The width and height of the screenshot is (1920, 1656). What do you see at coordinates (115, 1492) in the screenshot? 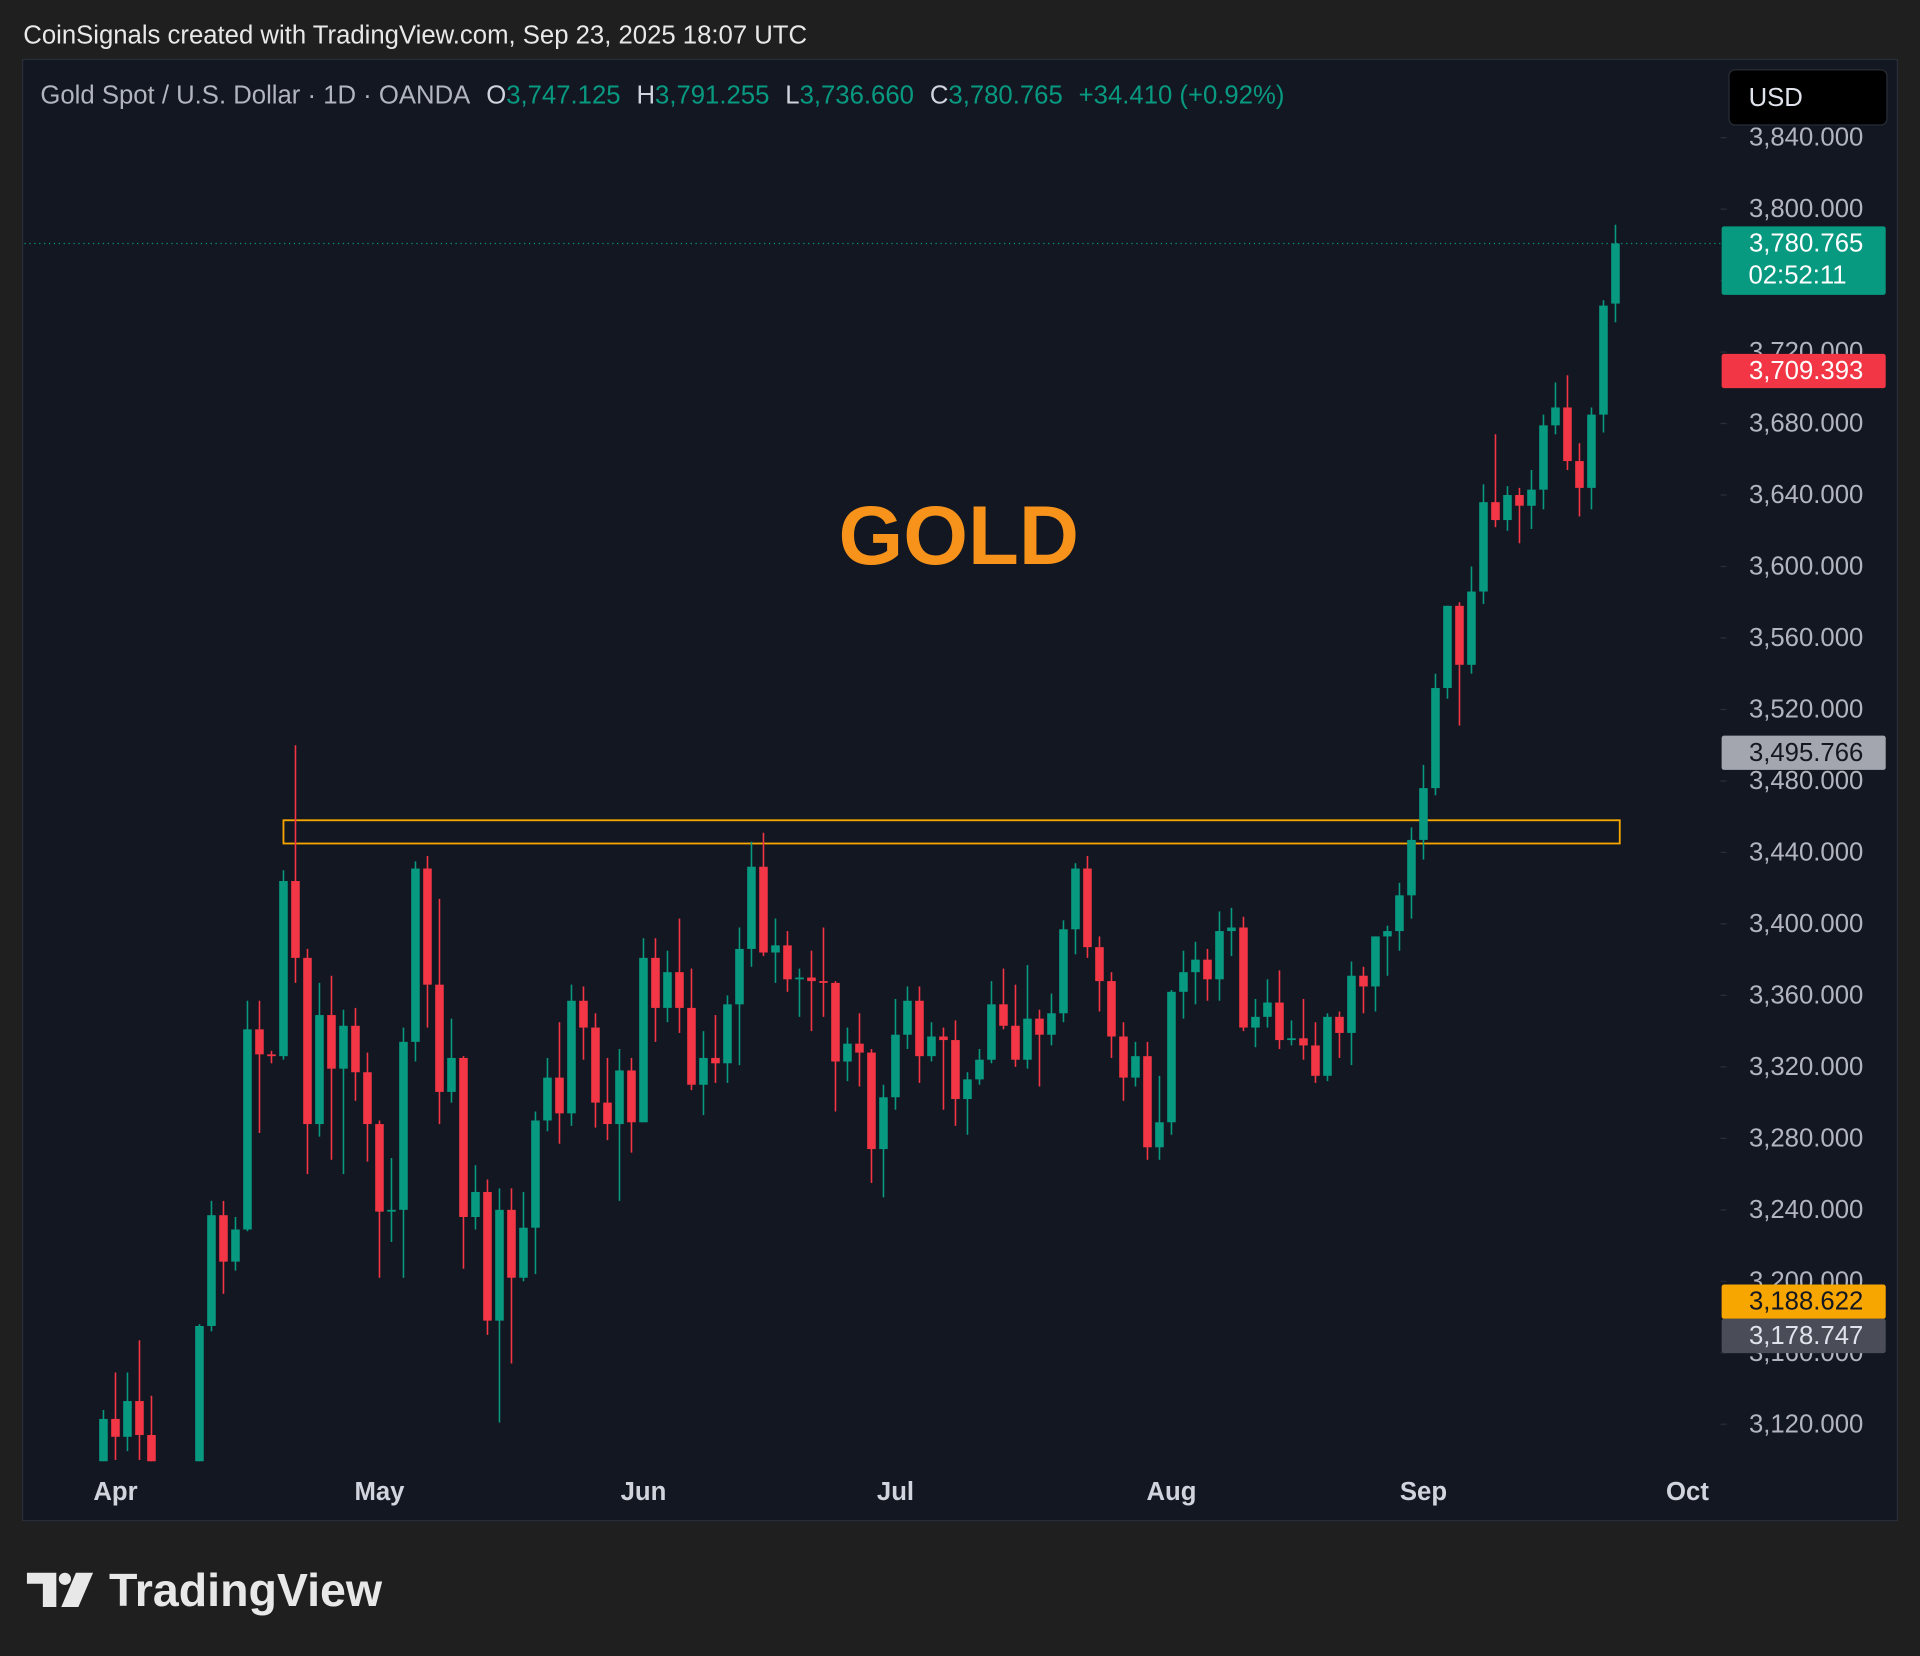
I see `x-tick-label: Apr` at bounding box center [115, 1492].